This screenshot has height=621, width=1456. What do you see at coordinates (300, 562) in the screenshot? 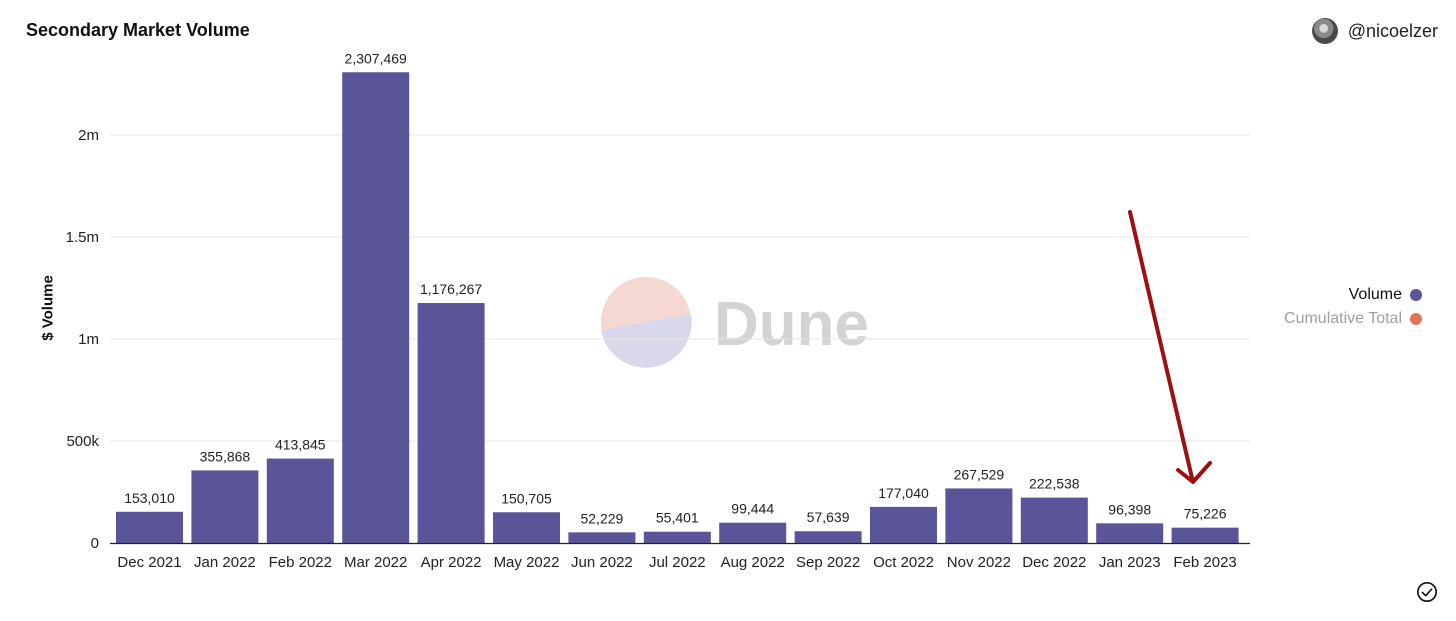
I see `x-tick-label: Feb 2022` at bounding box center [300, 562].